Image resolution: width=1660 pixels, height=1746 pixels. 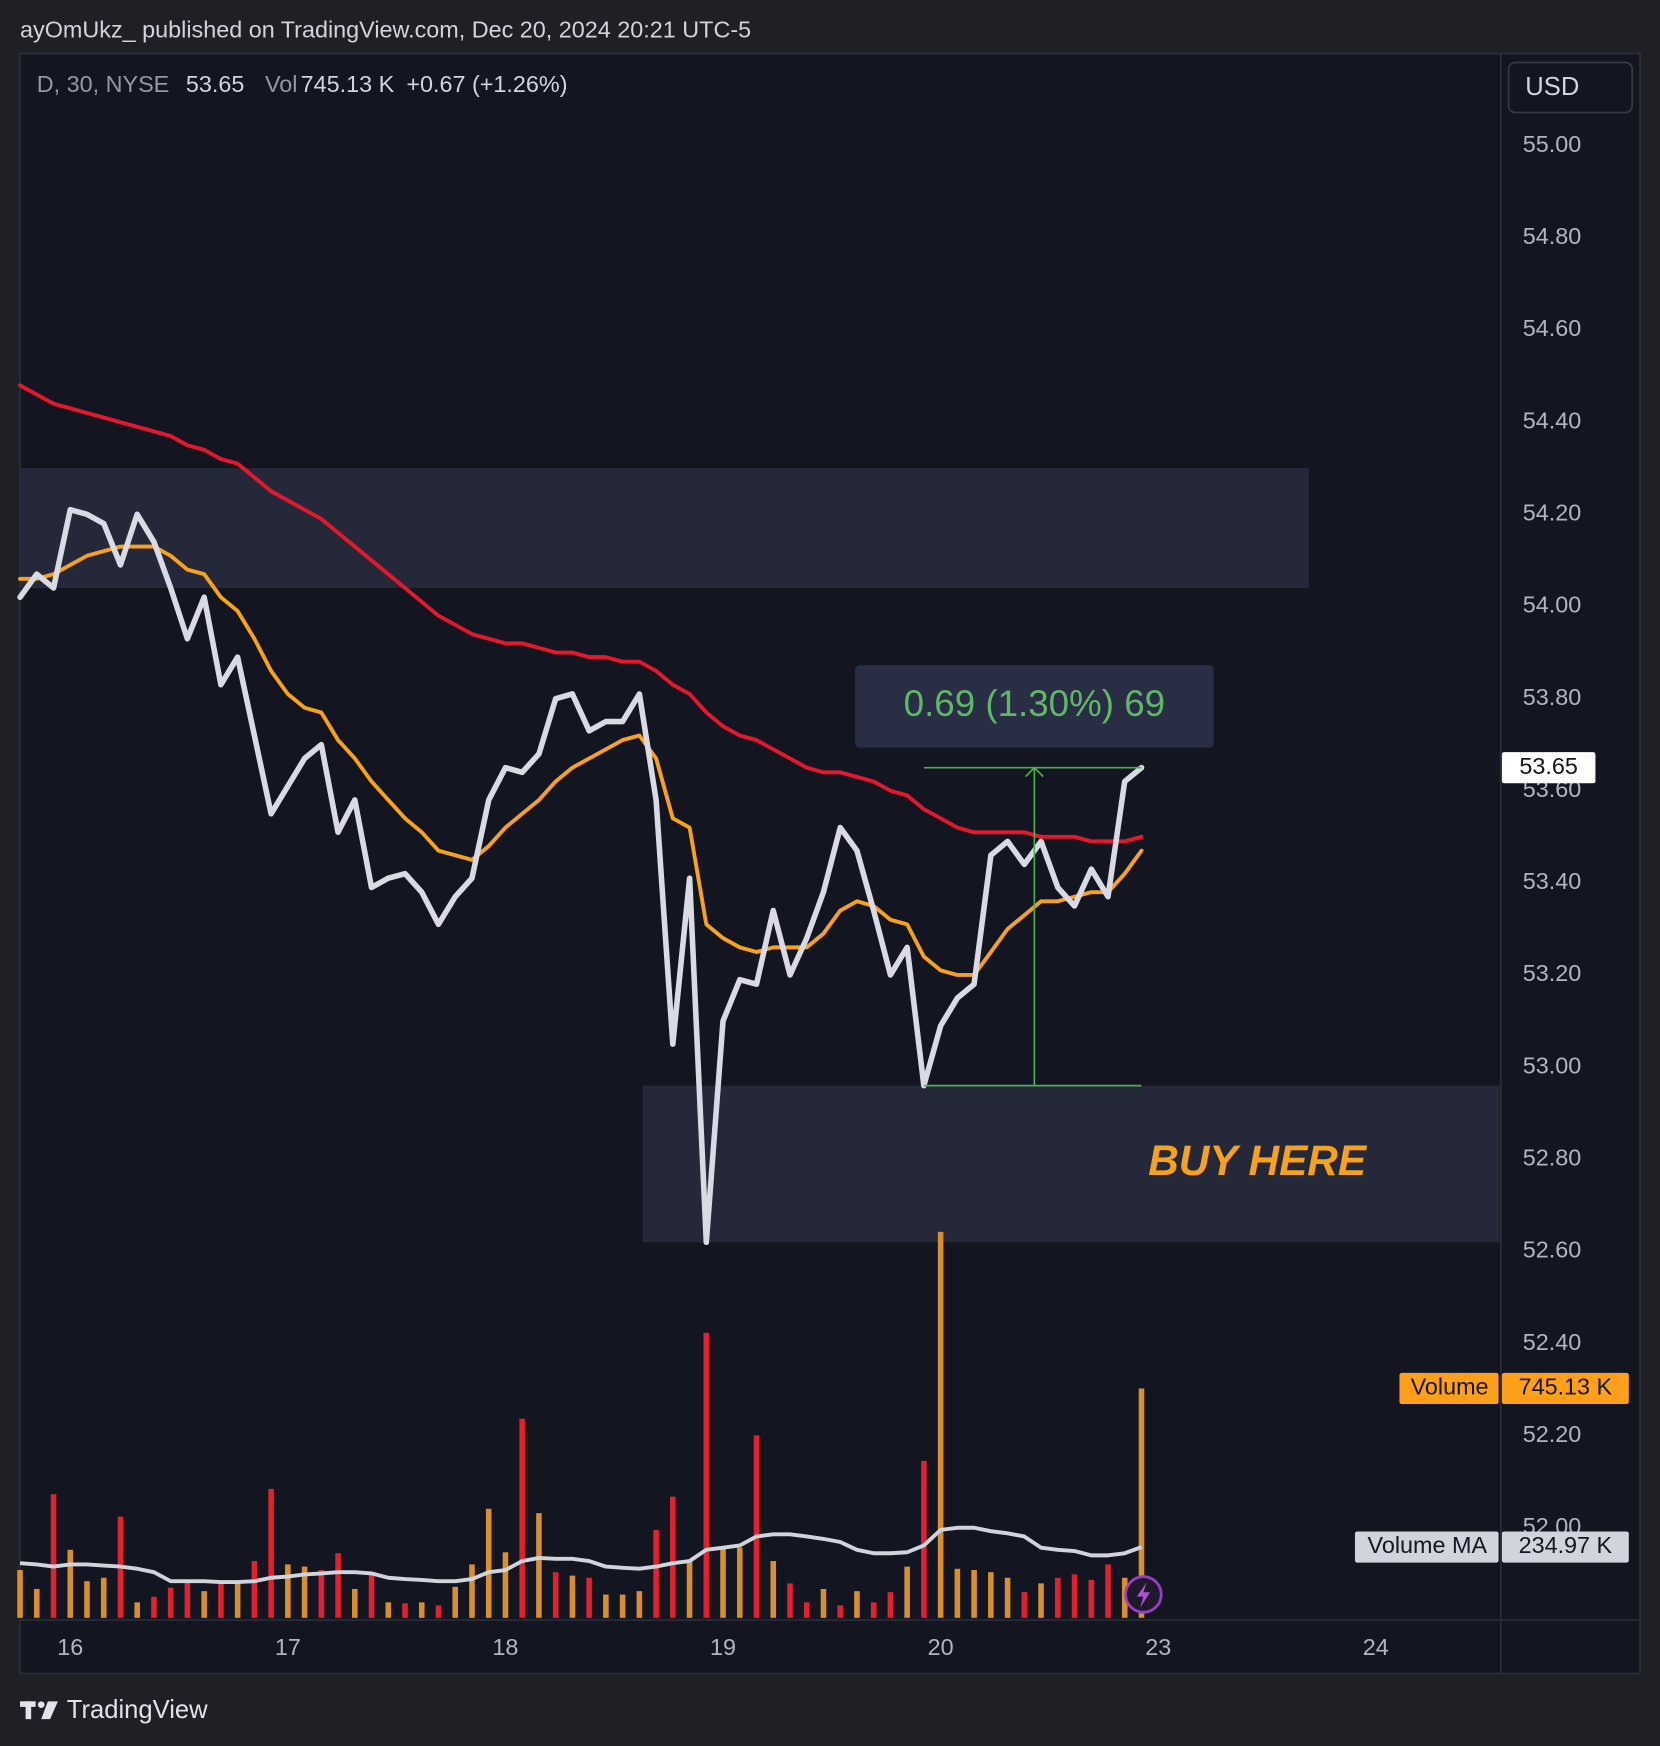 I want to click on last-price-tag, so click(x=1548, y=768).